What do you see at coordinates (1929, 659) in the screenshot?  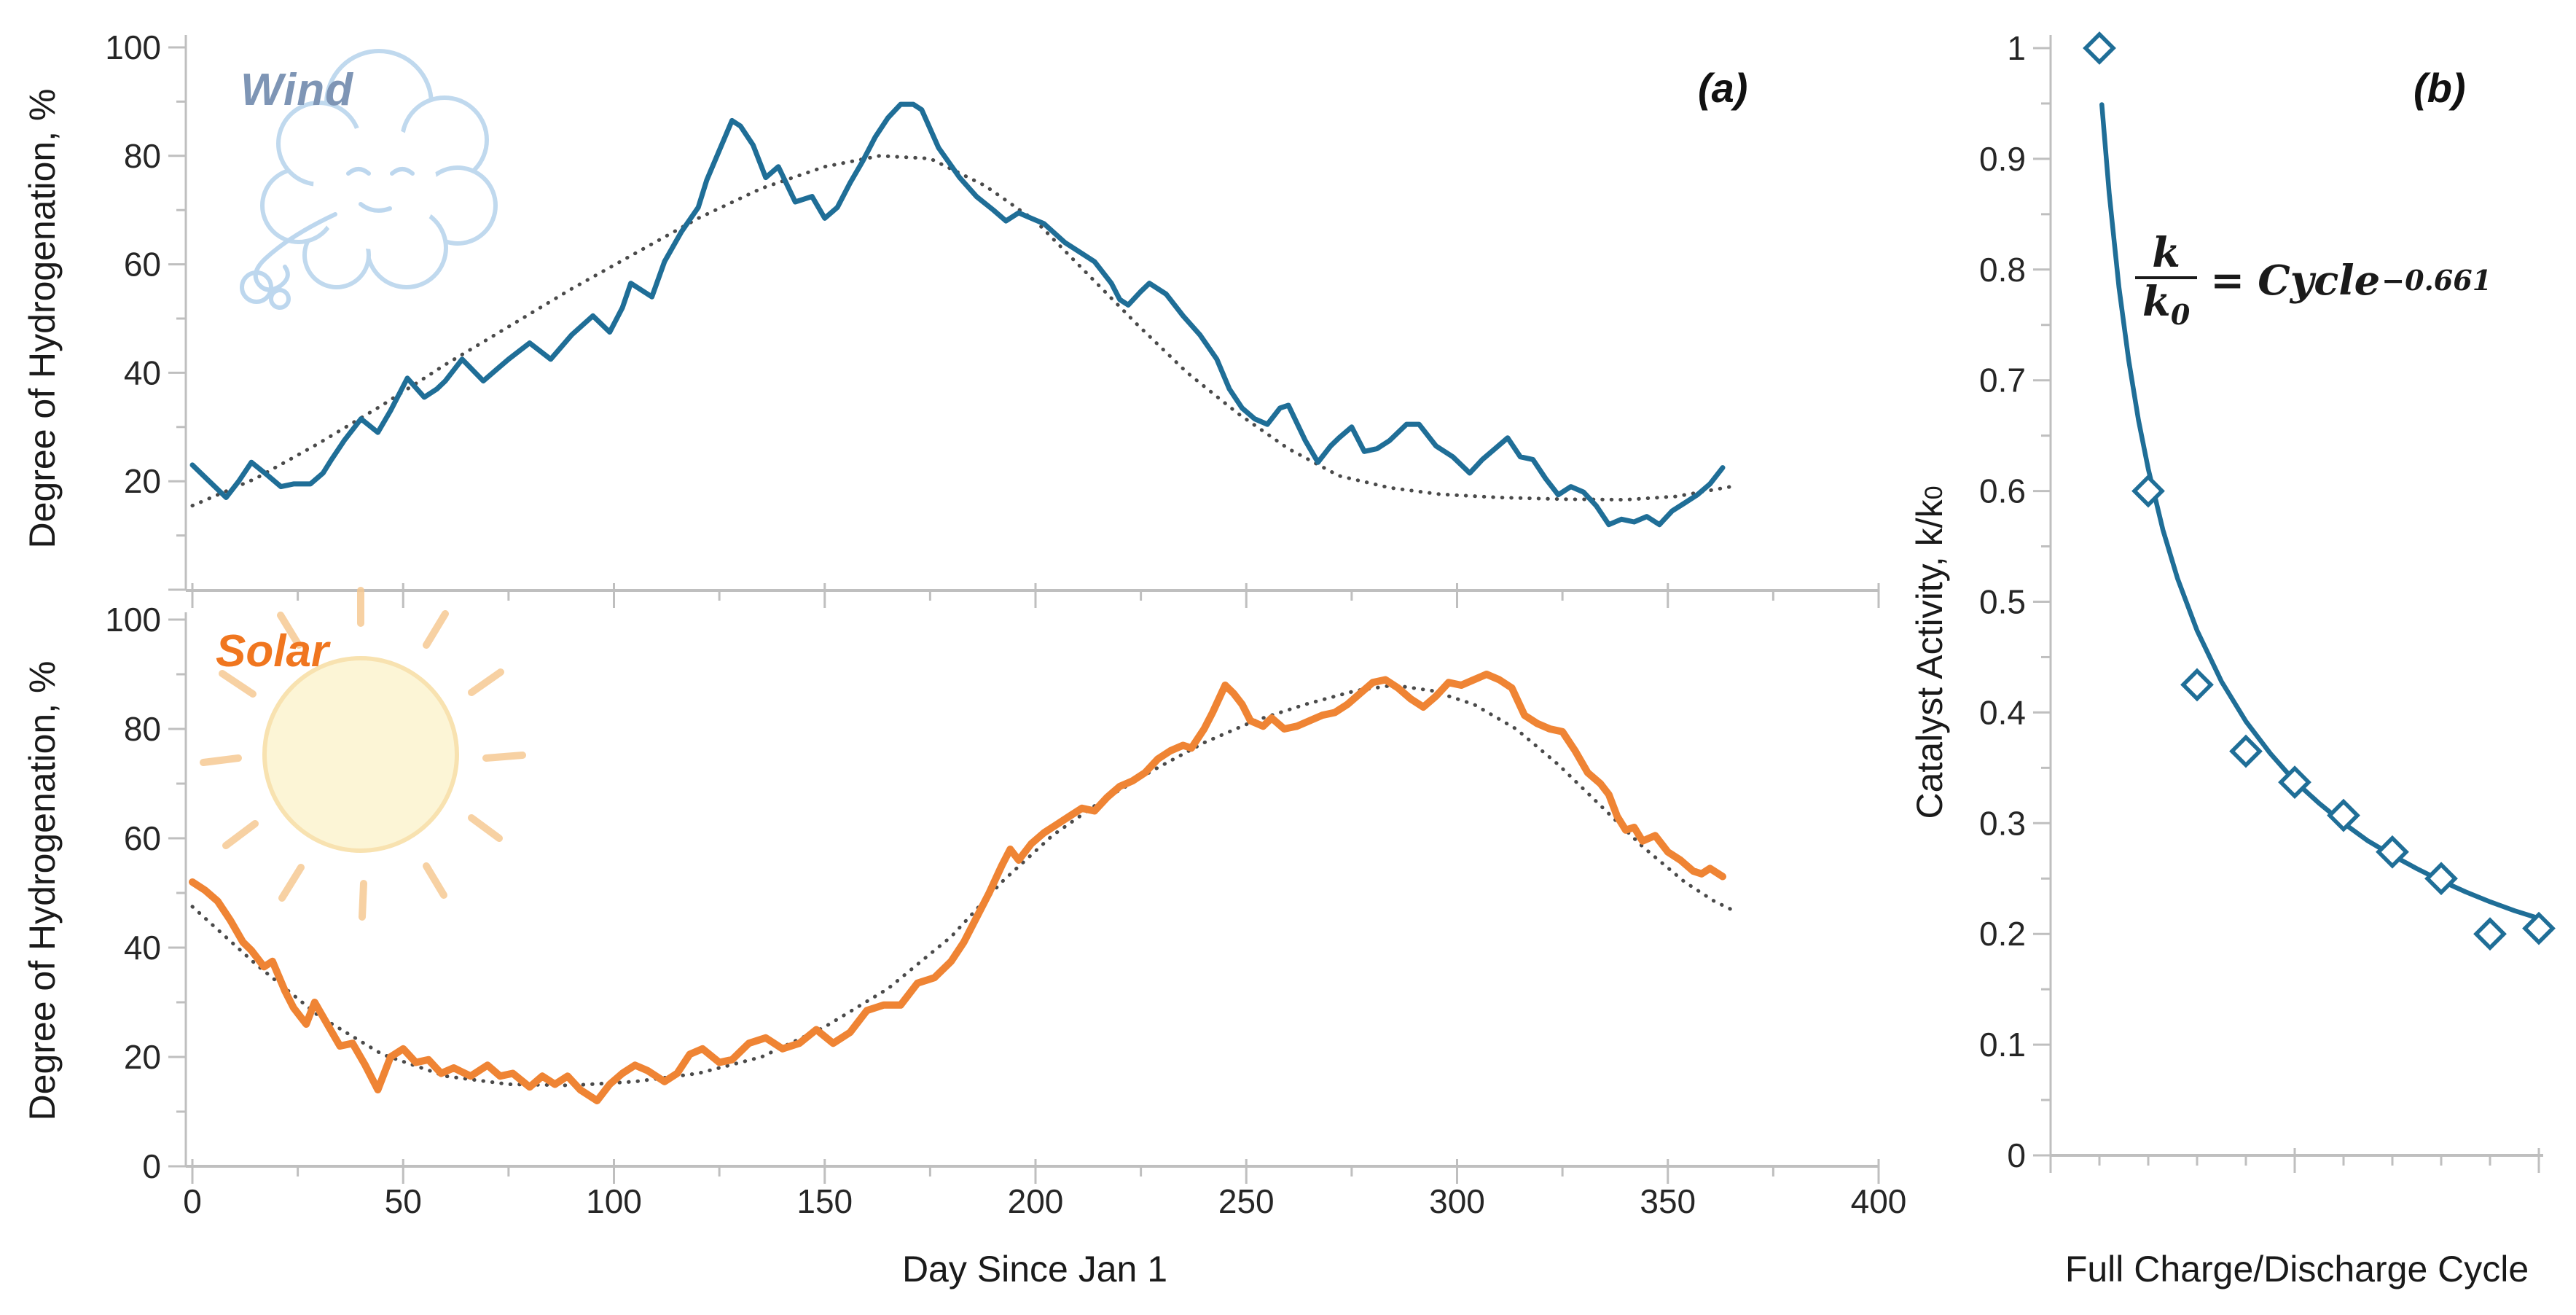 I see `panel-b-y-axis-title-main: Catalyst Activity, k/k` at bounding box center [1929, 659].